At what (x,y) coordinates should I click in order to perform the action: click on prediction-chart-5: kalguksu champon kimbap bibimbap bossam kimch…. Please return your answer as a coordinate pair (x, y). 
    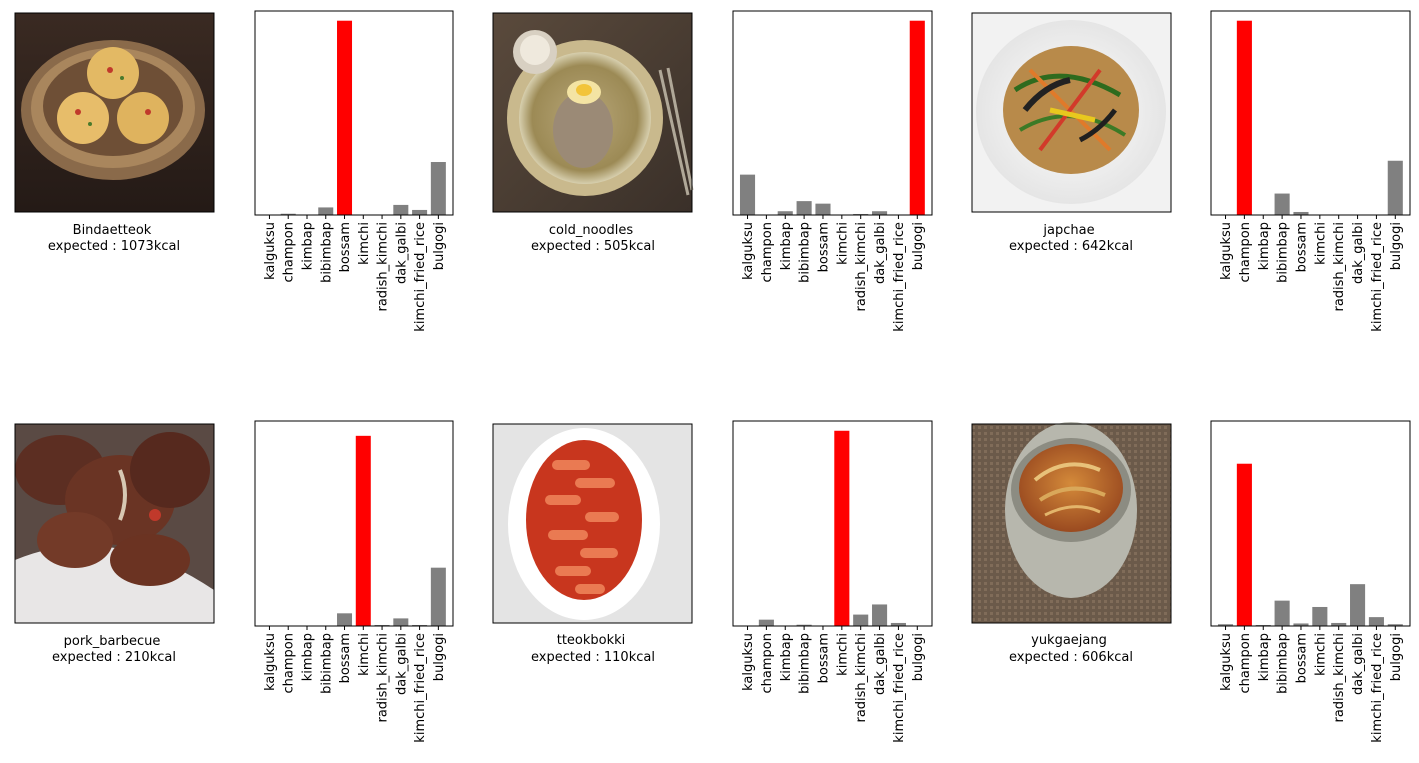
    Looking at the image, I should click on (832, 581).